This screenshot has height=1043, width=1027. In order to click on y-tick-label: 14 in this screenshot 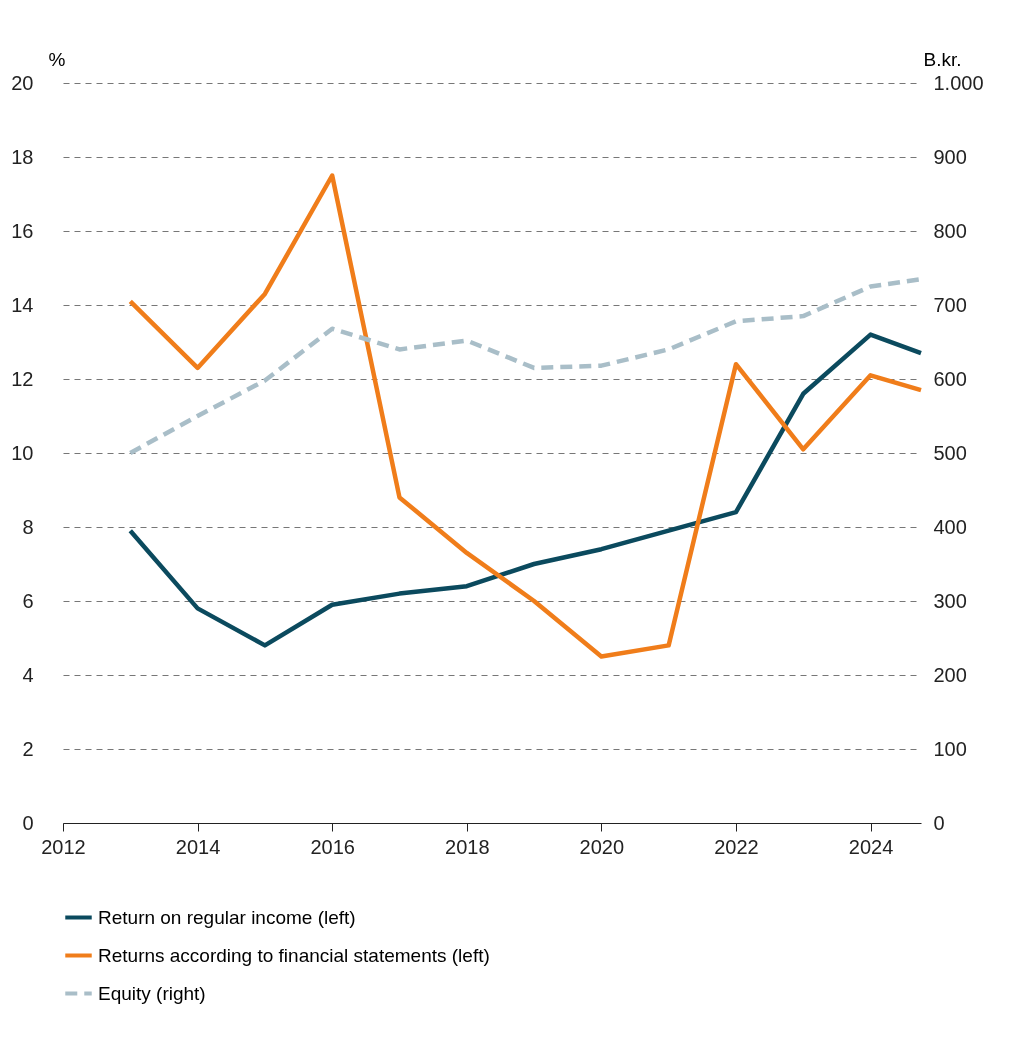, I will do `click(22, 304)`.